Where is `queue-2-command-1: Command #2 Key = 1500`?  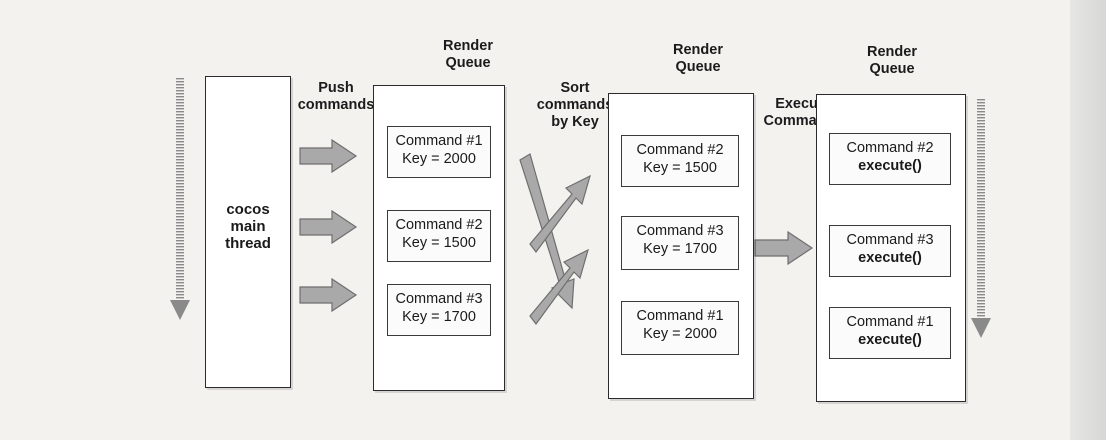 queue-2-command-1: Command #2 Key = 1500 is located at coordinates (680, 161).